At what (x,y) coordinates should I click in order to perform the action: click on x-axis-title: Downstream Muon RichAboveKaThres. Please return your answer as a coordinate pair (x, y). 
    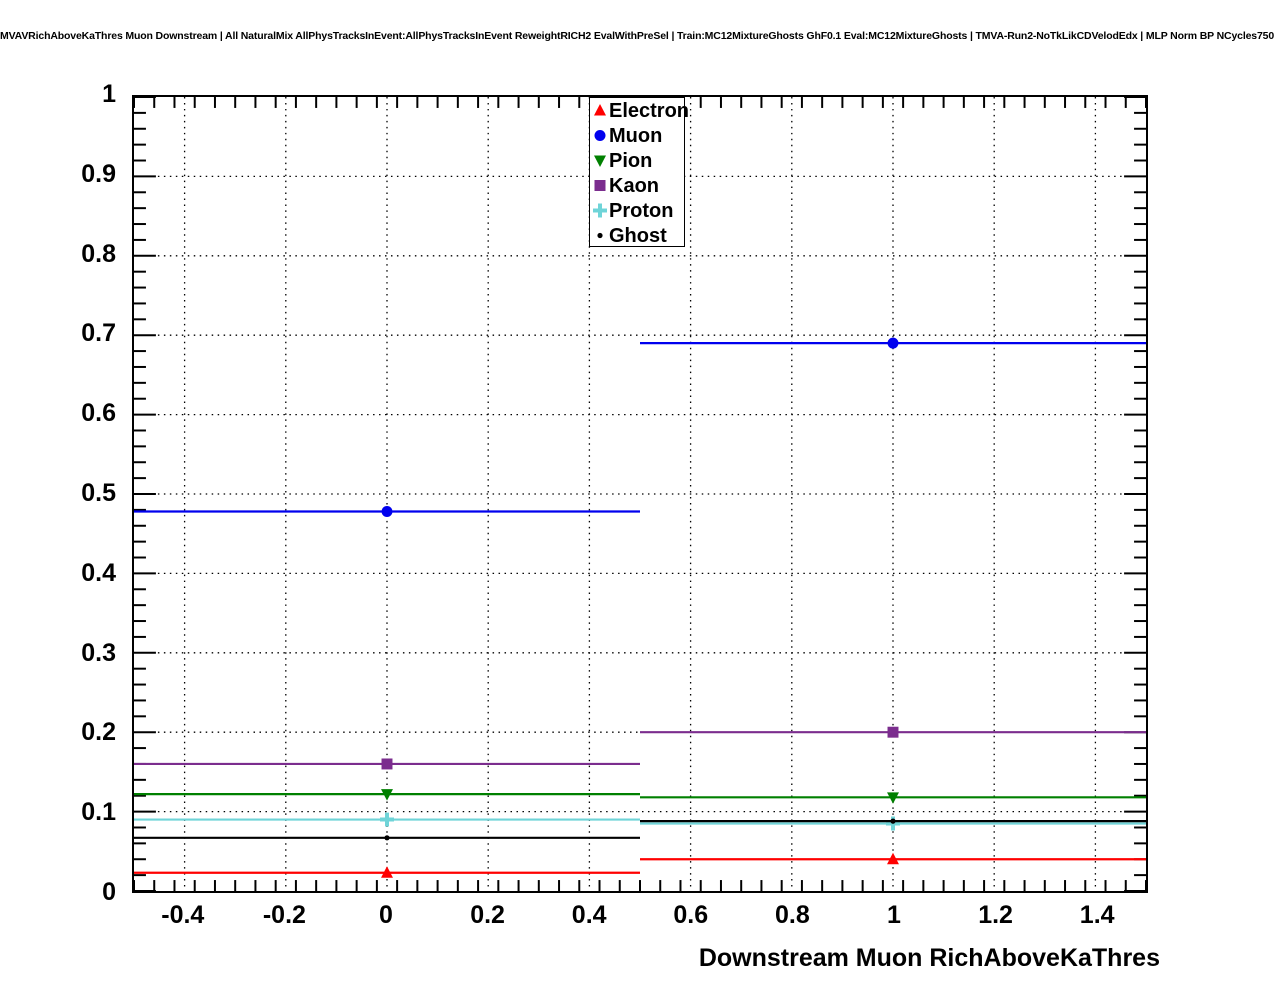
    Looking at the image, I should click on (929, 958).